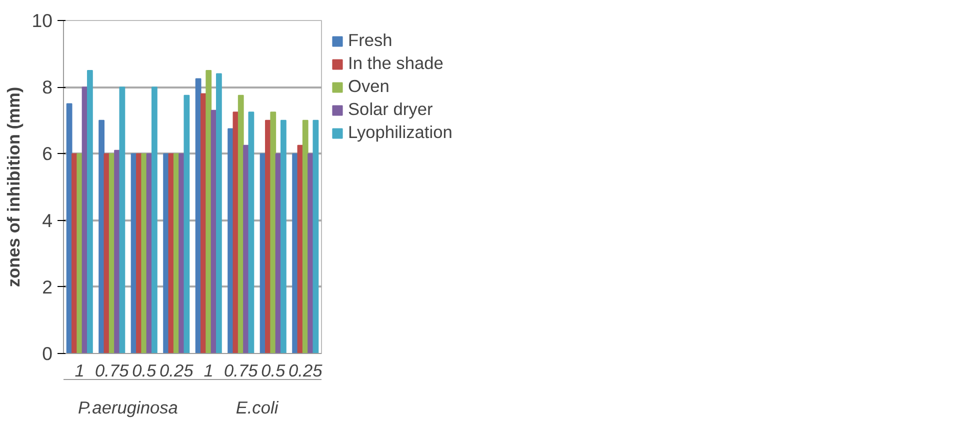 The width and height of the screenshot is (958, 426). What do you see at coordinates (128, 408) in the screenshot?
I see `text: P.aeruginosa` at bounding box center [128, 408].